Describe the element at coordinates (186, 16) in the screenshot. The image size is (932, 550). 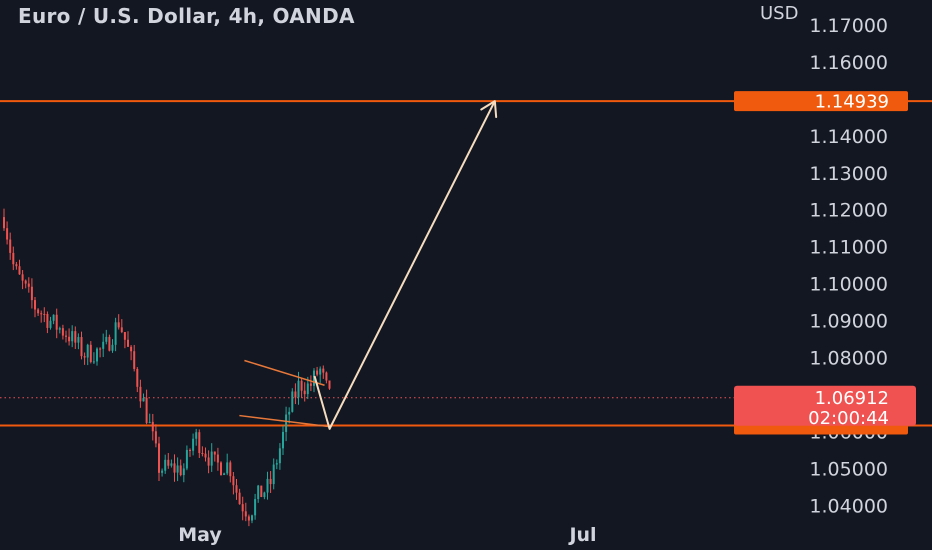
I see `chart-title: Euro / U.S. Dollar, 4h, OANDA` at that location.